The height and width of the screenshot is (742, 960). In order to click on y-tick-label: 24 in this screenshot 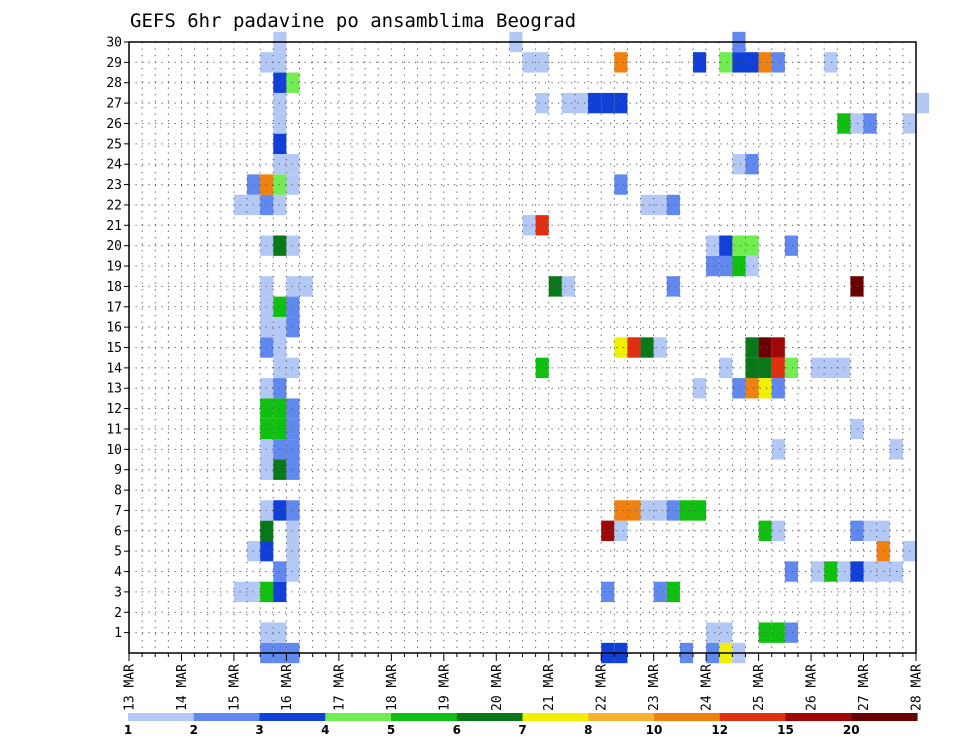, I will do `click(114, 165)`.